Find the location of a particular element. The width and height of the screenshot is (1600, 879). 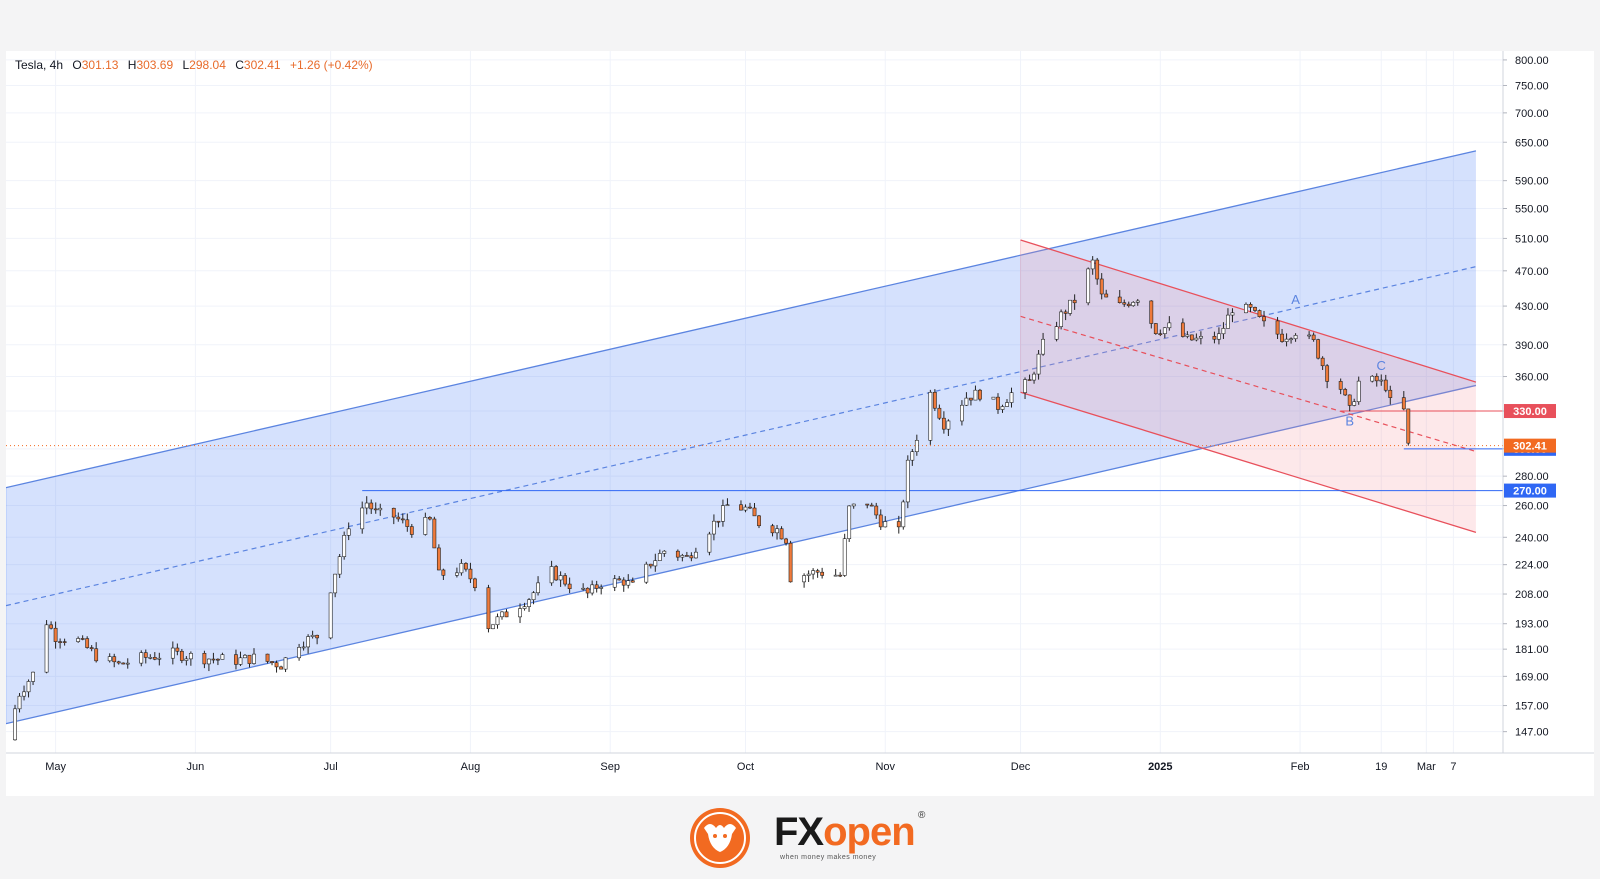

symbol-label: Tesla, 4h is located at coordinates (39, 65).